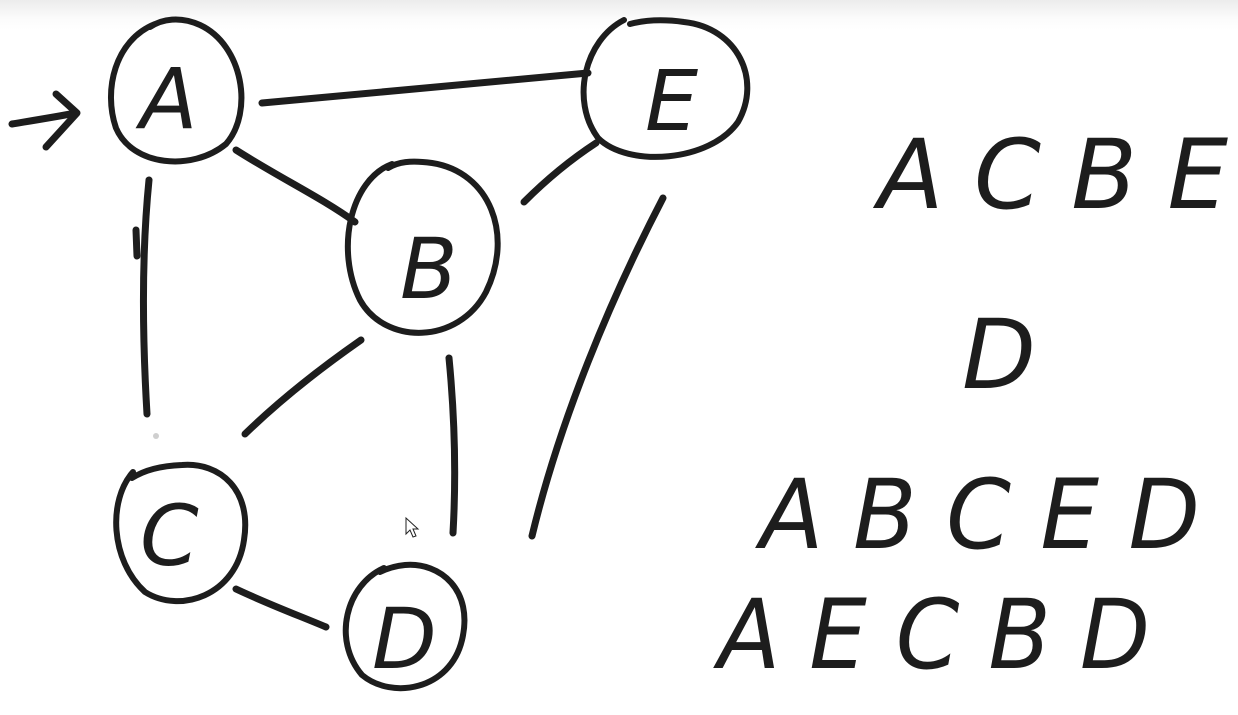  I want to click on sequence-1: A C B E, so click(1050, 175).